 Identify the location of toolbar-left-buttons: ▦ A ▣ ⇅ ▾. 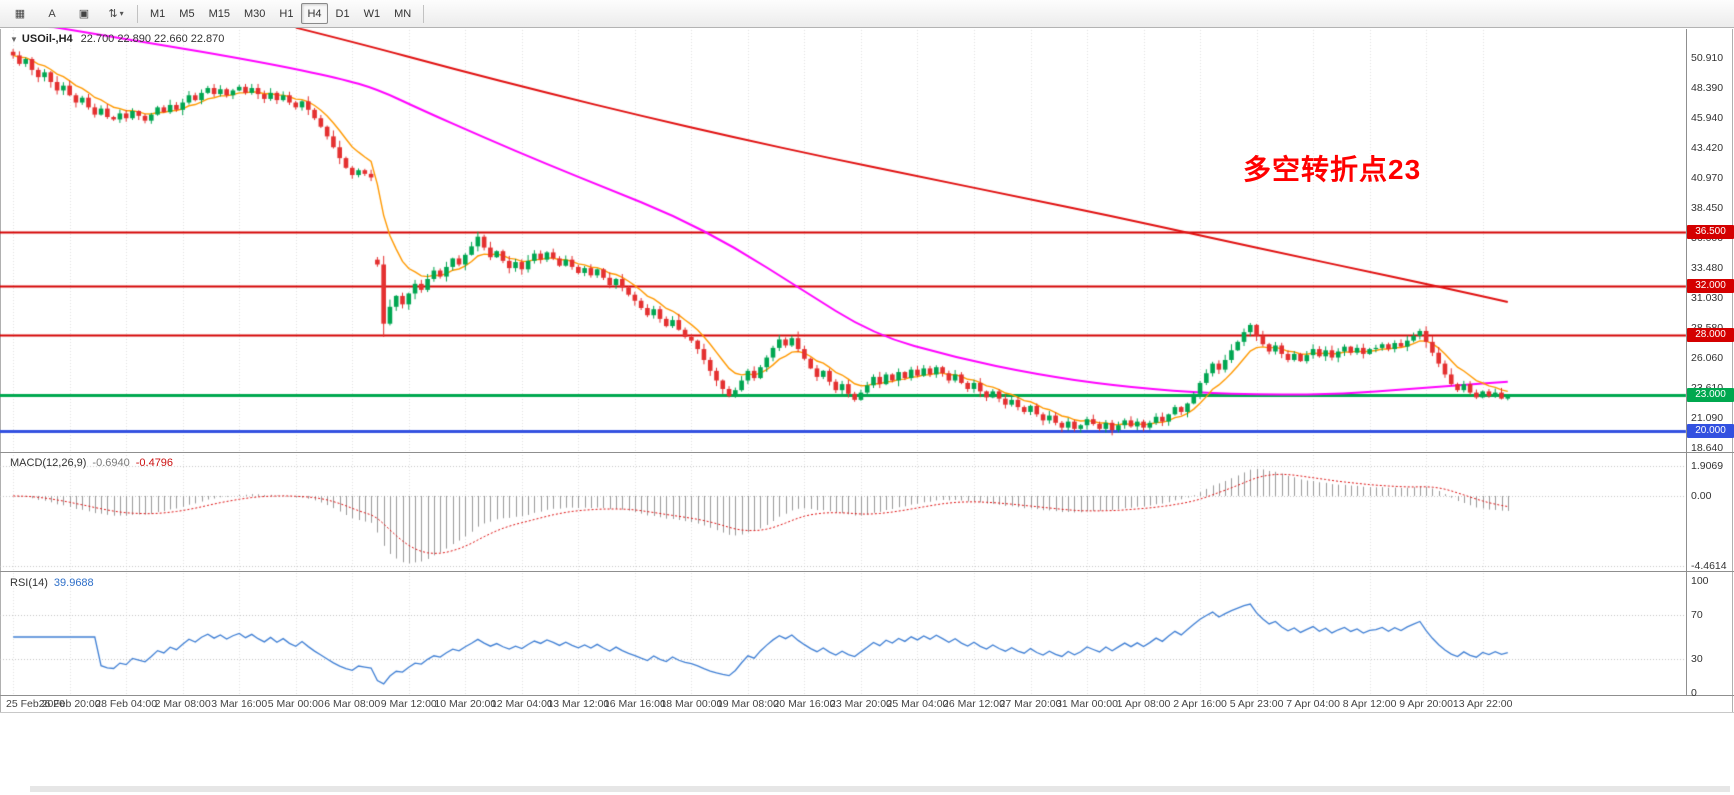
(68, 14).